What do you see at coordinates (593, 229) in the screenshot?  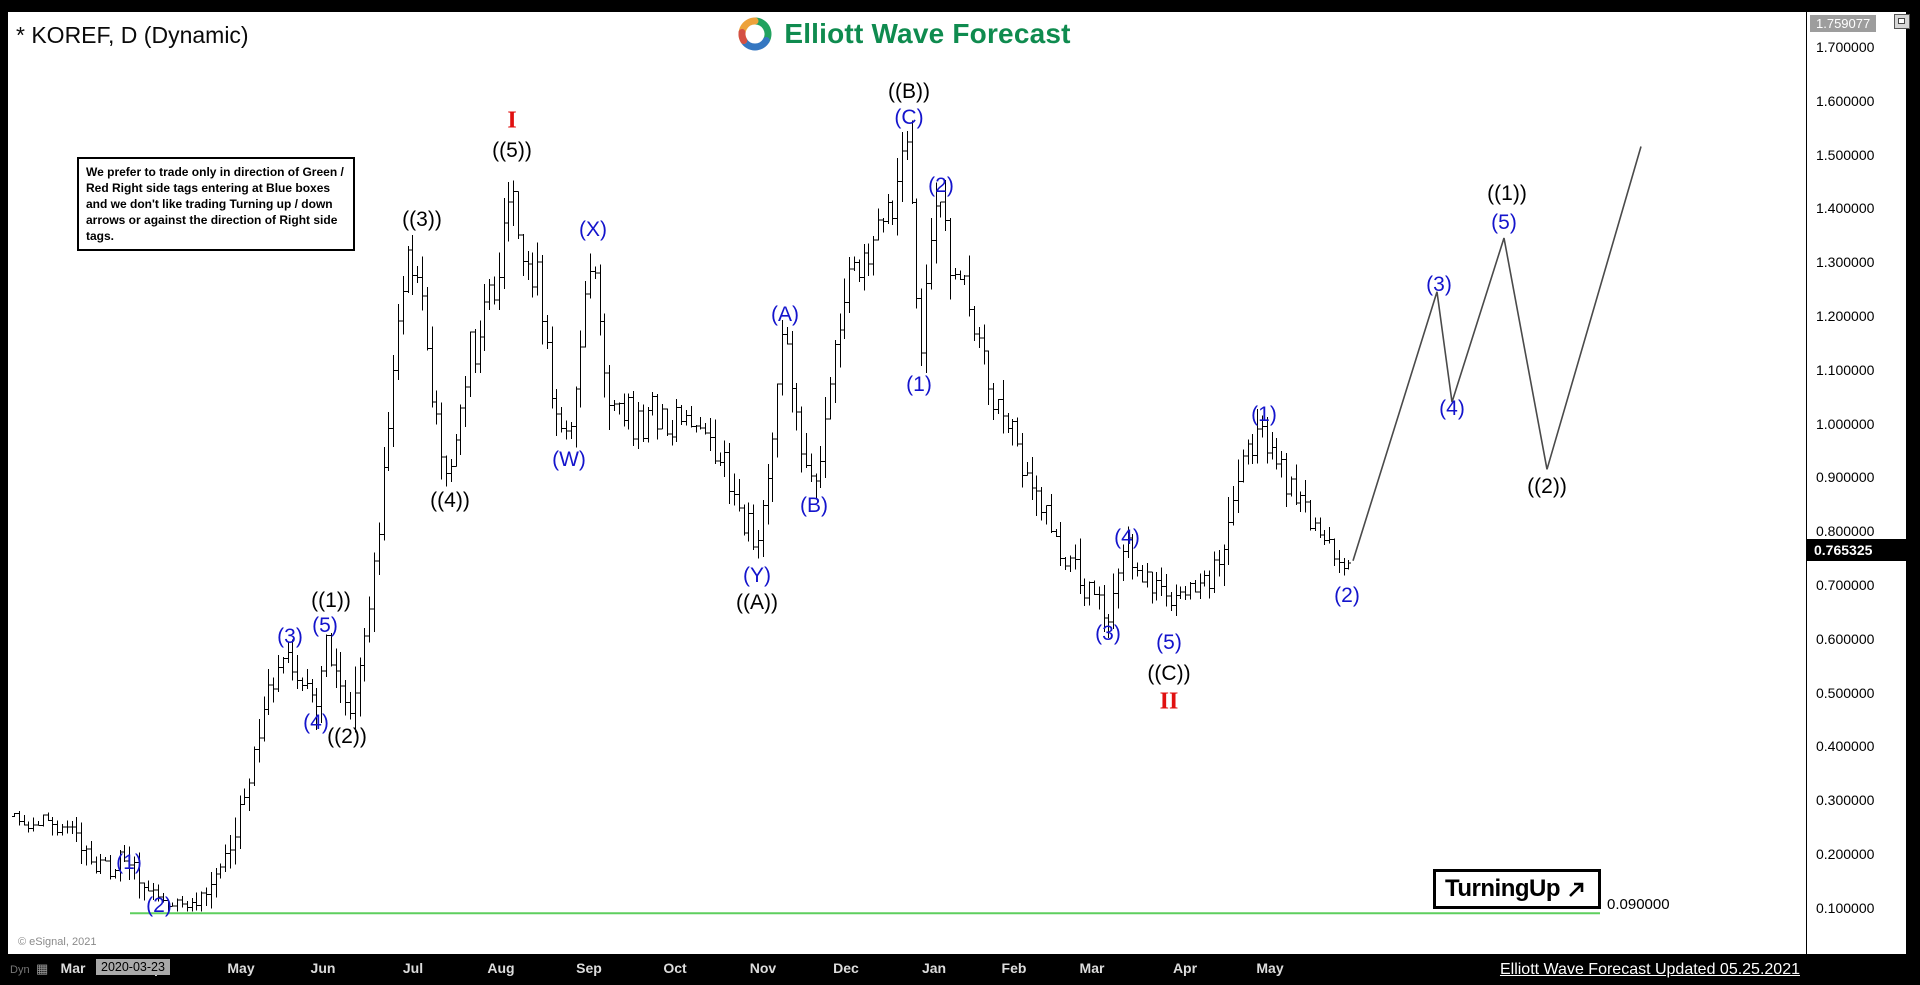 I see `wave-label: (X)` at bounding box center [593, 229].